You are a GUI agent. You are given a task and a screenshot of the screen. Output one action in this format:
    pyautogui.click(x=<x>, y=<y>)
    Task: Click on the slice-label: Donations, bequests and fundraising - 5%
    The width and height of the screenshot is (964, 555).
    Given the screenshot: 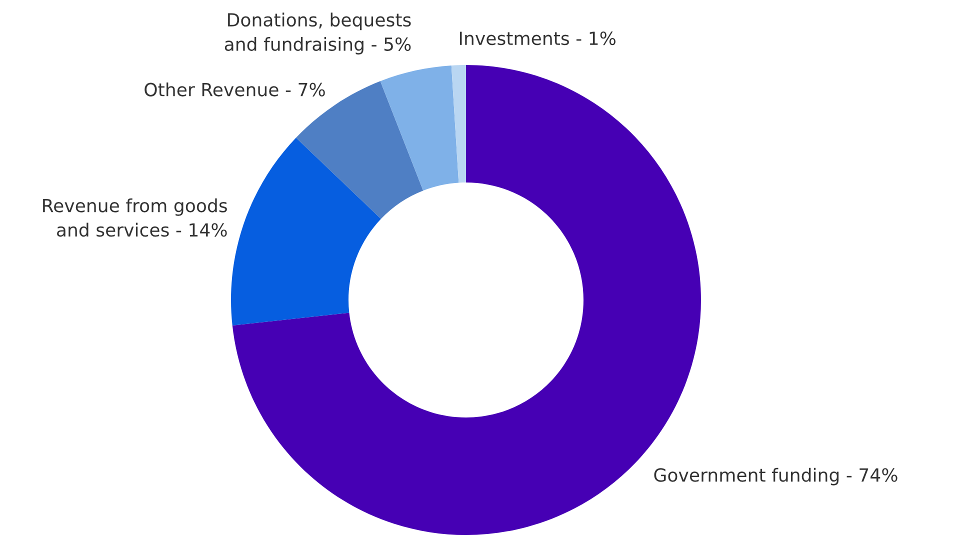 What is the action you would take?
    pyautogui.click(x=317, y=33)
    